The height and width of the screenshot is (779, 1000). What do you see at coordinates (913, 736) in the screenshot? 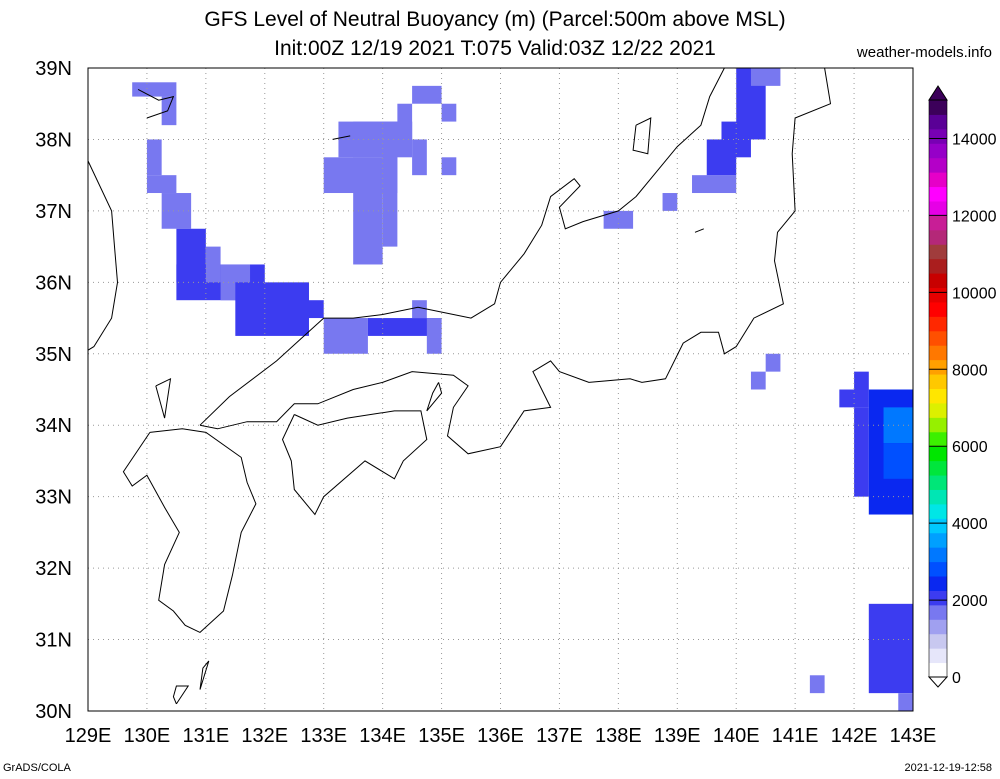
I see `x-tick-label: 143E` at bounding box center [913, 736].